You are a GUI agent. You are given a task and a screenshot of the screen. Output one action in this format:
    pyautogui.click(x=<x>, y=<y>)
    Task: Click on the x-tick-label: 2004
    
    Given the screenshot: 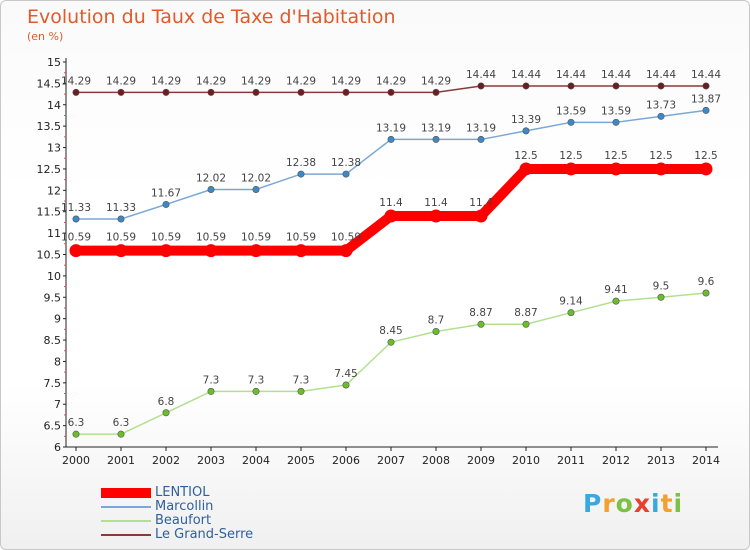 What is the action you would take?
    pyautogui.click(x=256, y=460)
    